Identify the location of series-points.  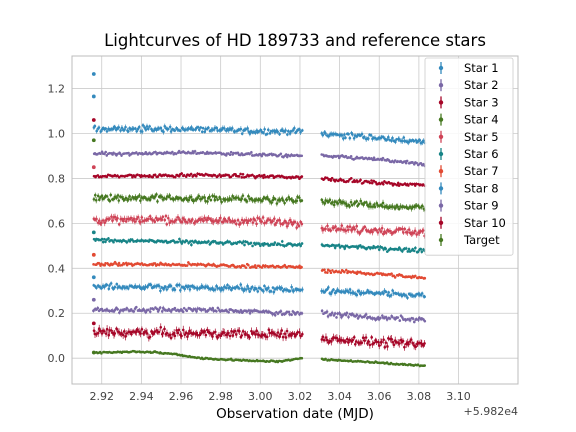
(258, 358).